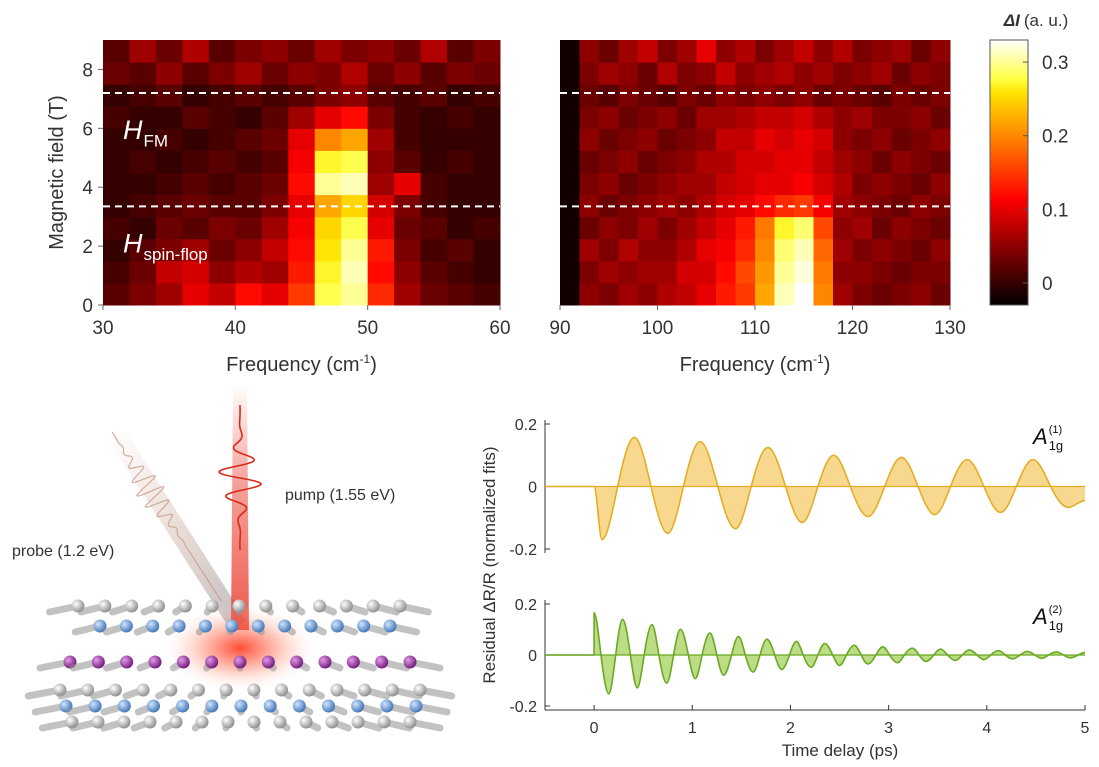 The image size is (1099, 767). What do you see at coordinates (63, 551) in the screenshot?
I see `probe-label: probe (1.2 eV)` at bounding box center [63, 551].